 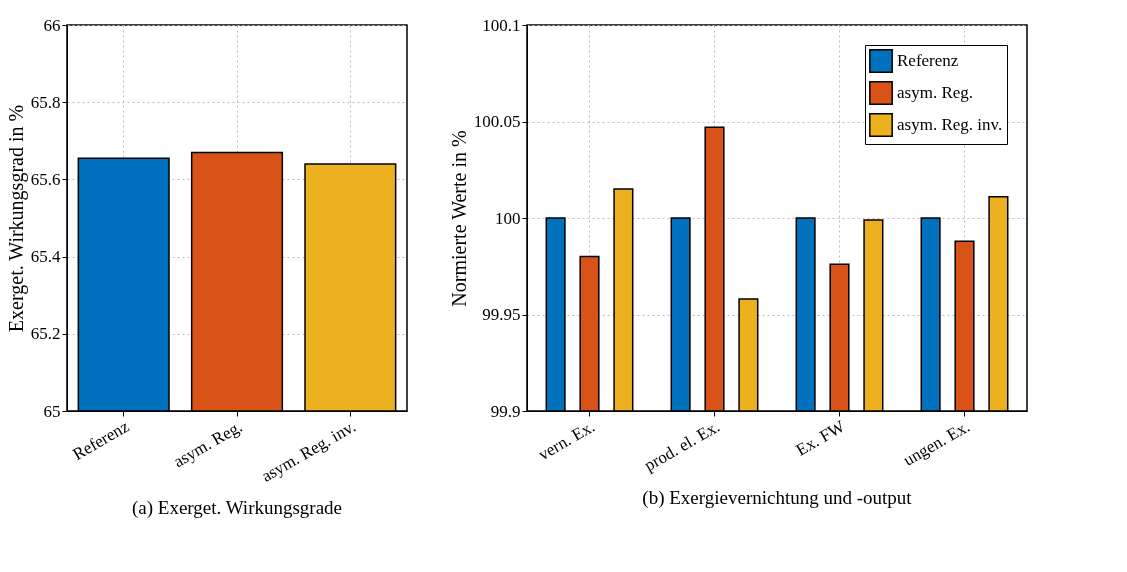 I want to click on x-tick-label: asym. Reg. inv., so click(x=308, y=451).